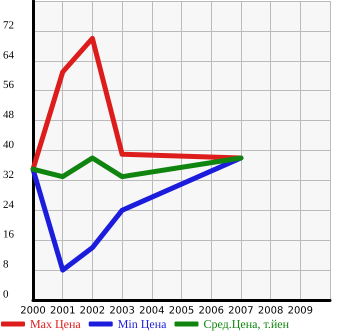  I want to click on x-tick-label: 2007, so click(241, 311).